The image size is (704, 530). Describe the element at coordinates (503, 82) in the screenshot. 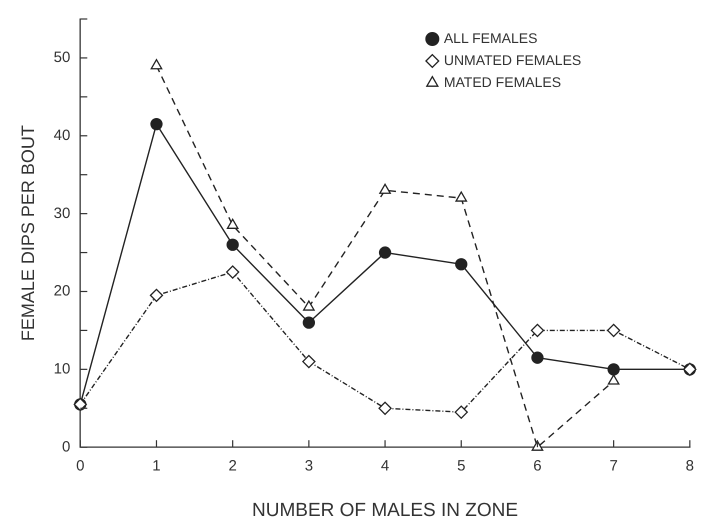

I see `legend-label: MATED FEMALES` at that location.